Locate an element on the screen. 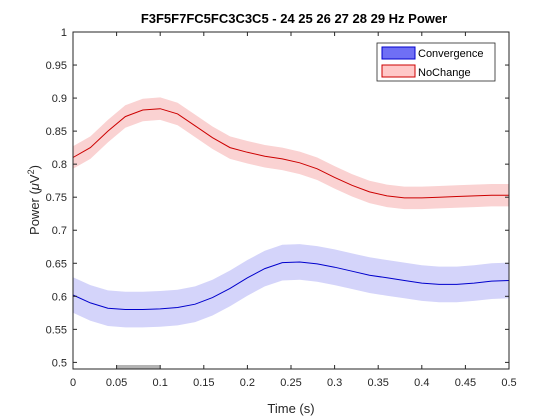  y-axis-label: Power (μV2) is located at coordinates (34, 200).